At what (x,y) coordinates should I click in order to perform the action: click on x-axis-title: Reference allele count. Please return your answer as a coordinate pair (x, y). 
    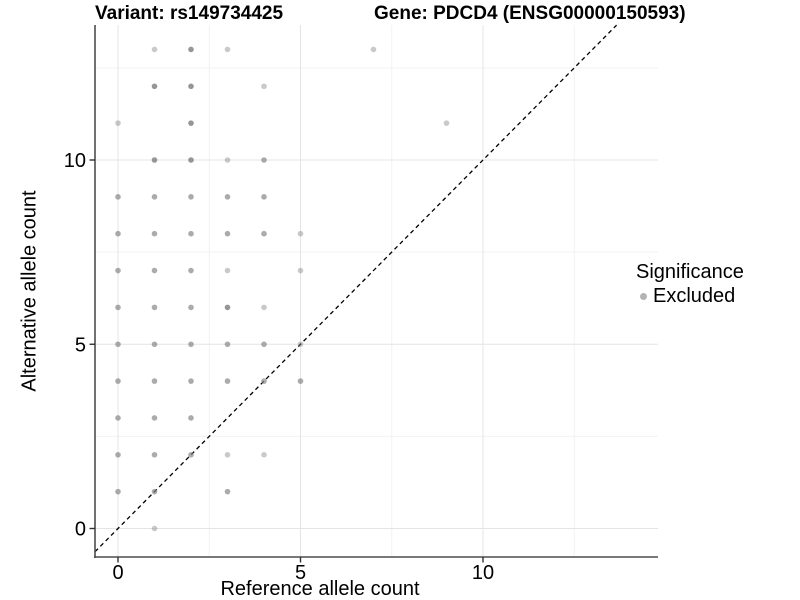
    Looking at the image, I should click on (320, 589).